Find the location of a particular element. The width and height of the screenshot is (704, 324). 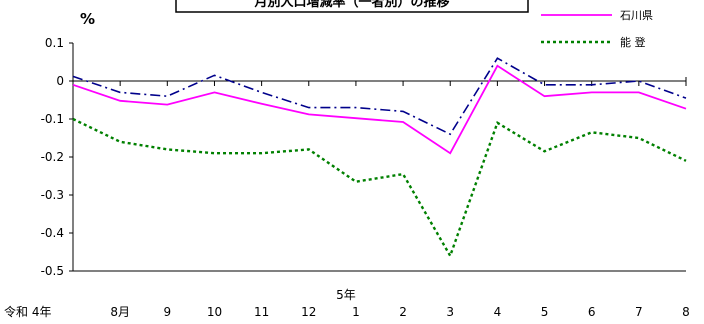

x-tick-label: 1 is located at coordinates (356, 312).